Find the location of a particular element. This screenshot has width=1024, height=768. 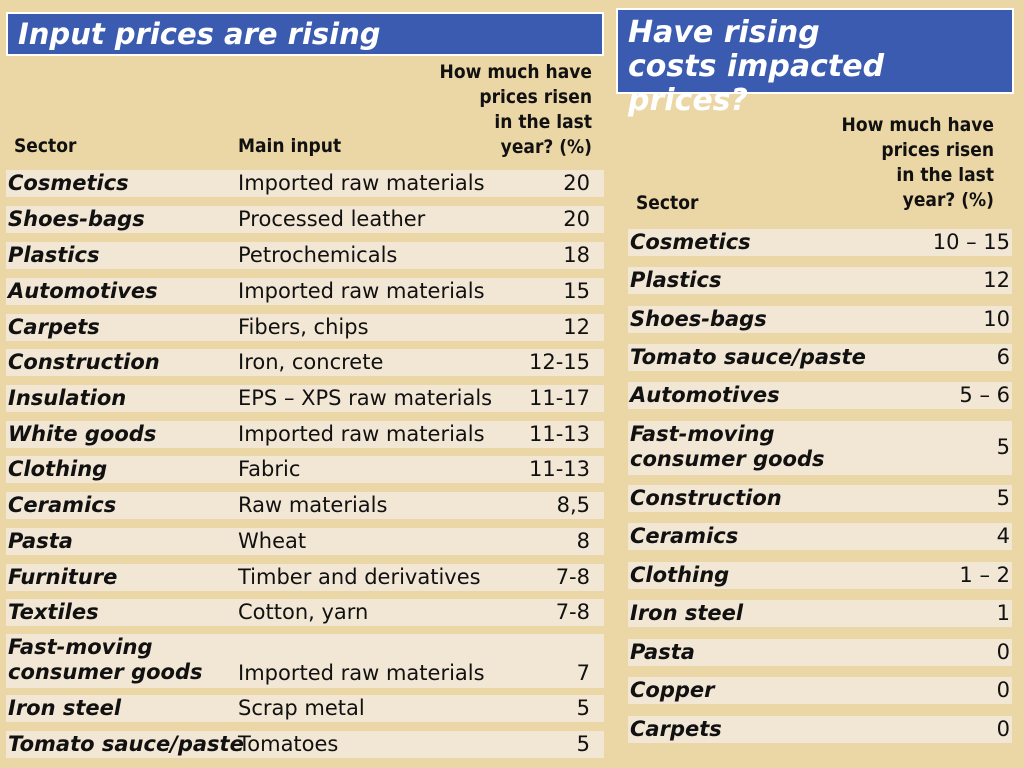

main-input: EPS – XPS raw materials is located at coordinates (365, 398).